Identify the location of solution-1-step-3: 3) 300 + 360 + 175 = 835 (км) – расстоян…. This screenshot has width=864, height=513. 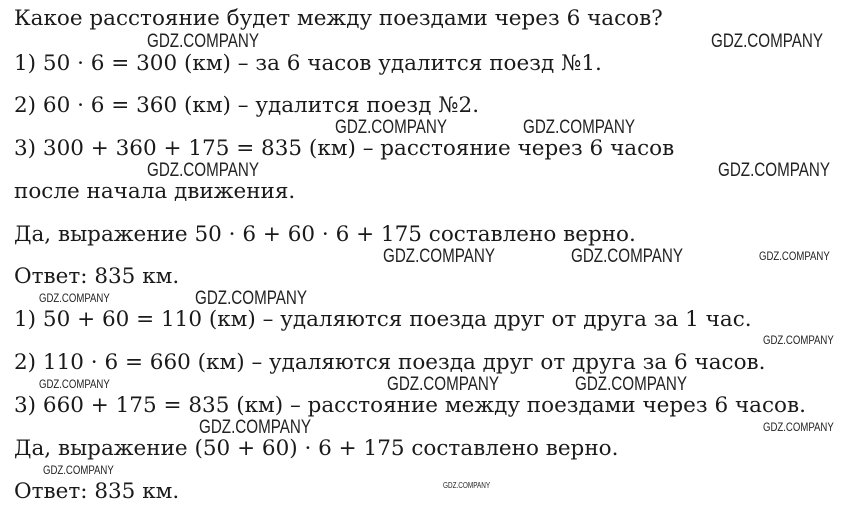
(344, 148).